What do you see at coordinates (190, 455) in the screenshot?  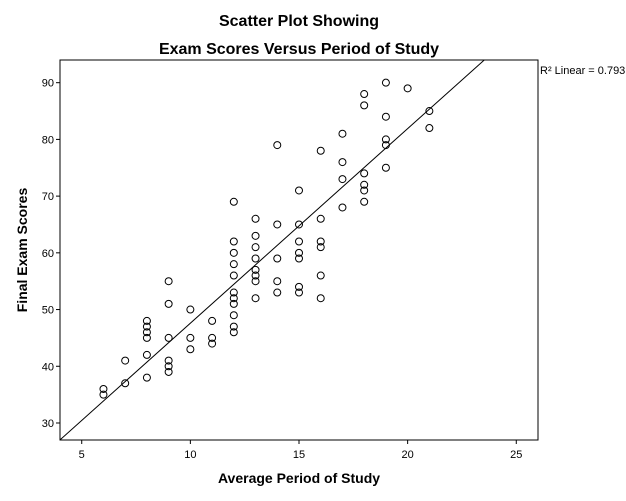 I see `x-tick-label: 10` at bounding box center [190, 455].